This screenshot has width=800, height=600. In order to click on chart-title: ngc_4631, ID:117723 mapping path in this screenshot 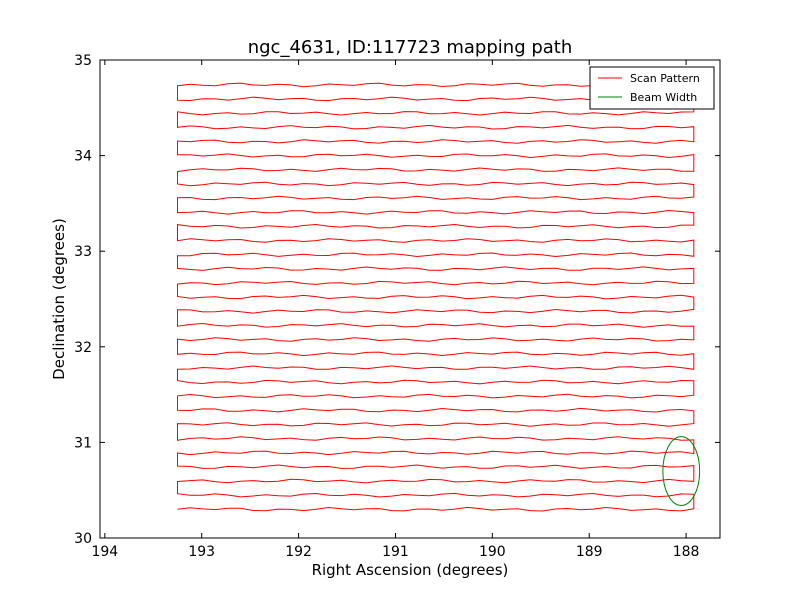, I will do `click(410, 47)`.